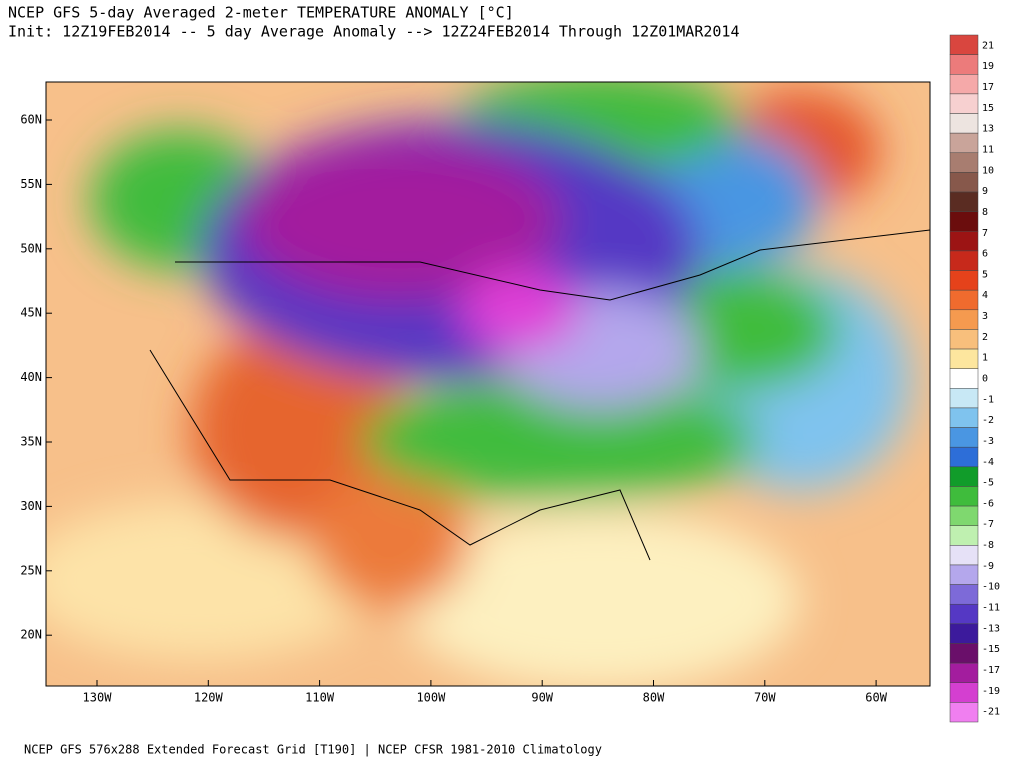 The height and width of the screenshot is (768, 1024). I want to click on lon-label: 70W, so click(765, 698).